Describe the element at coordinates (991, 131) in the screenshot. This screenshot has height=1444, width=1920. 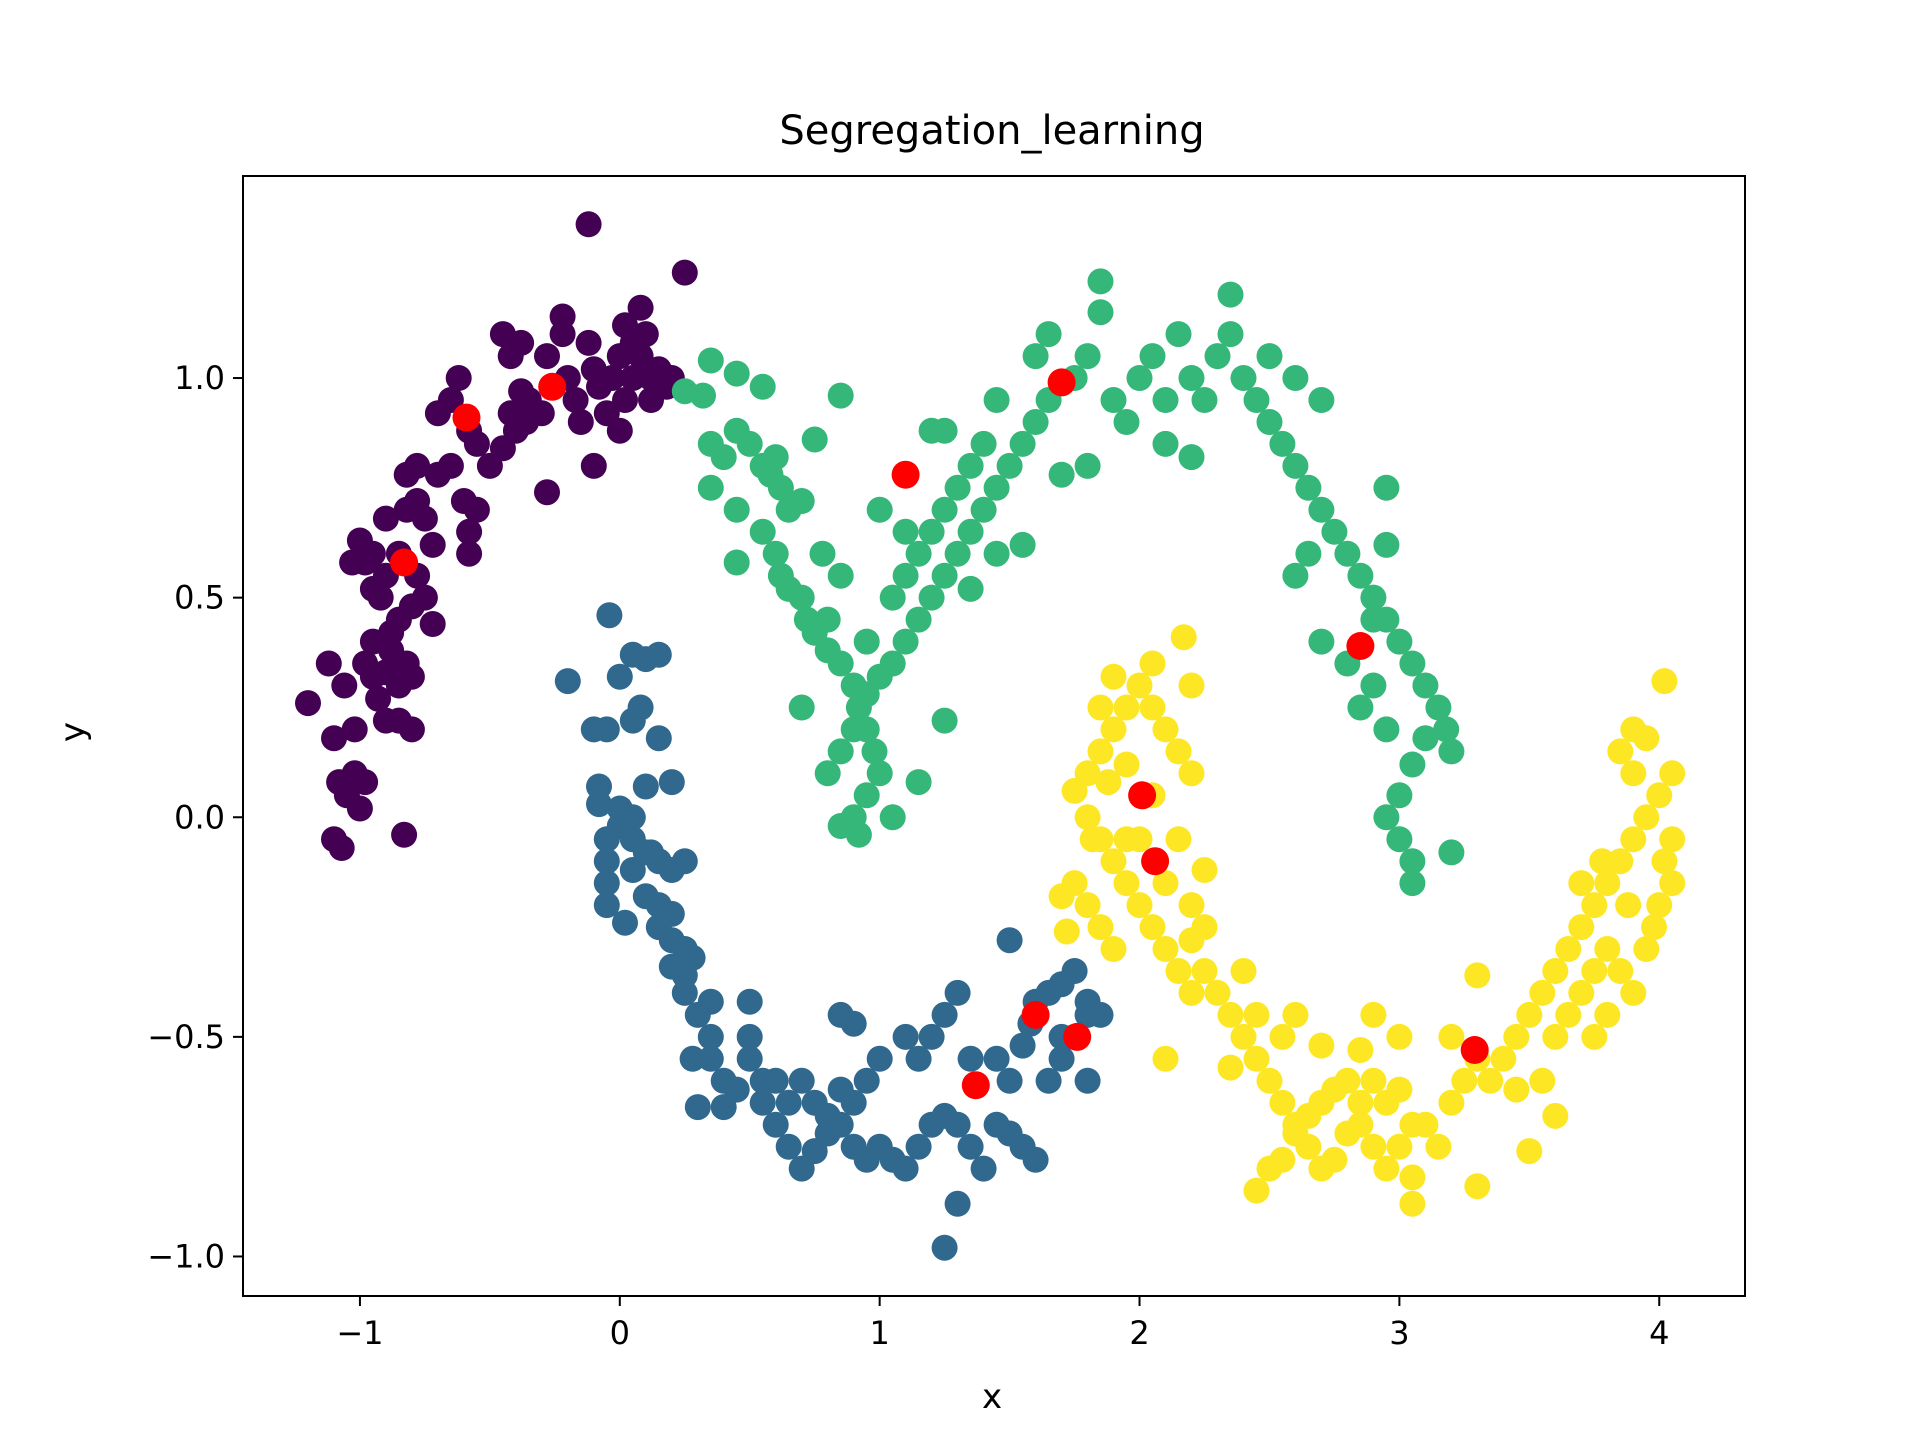
I see `chart-title: Segregation_learning` at that location.